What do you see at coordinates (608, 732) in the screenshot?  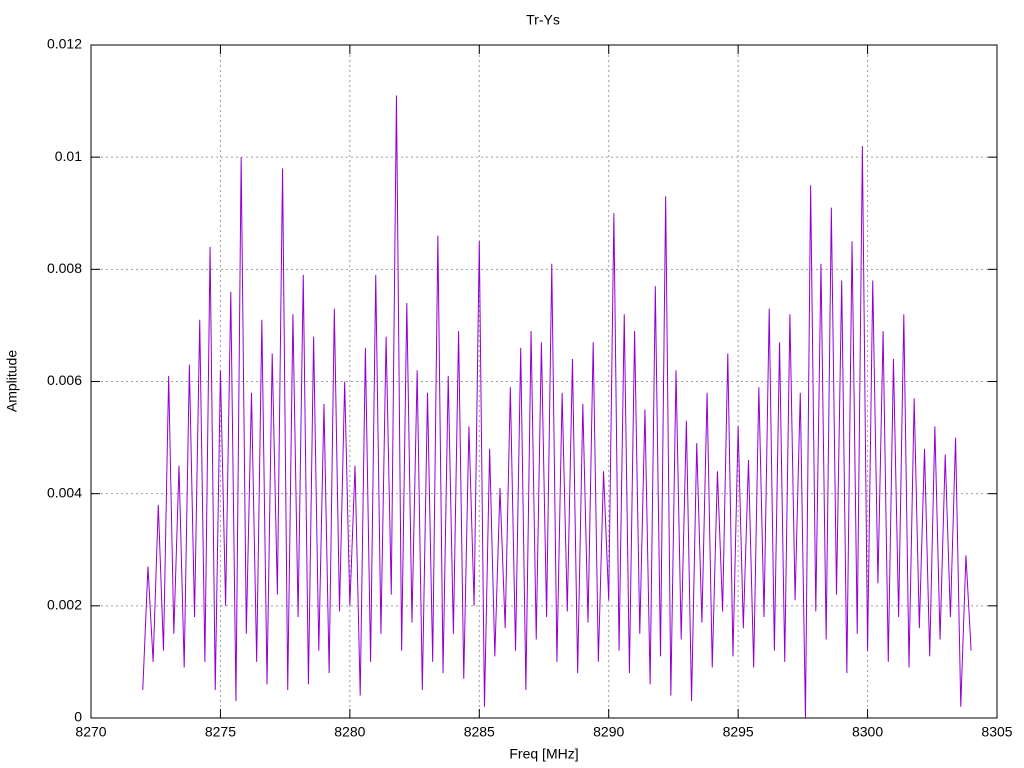 I see `x-tick-label: 8290` at bounding box center [608, 732].